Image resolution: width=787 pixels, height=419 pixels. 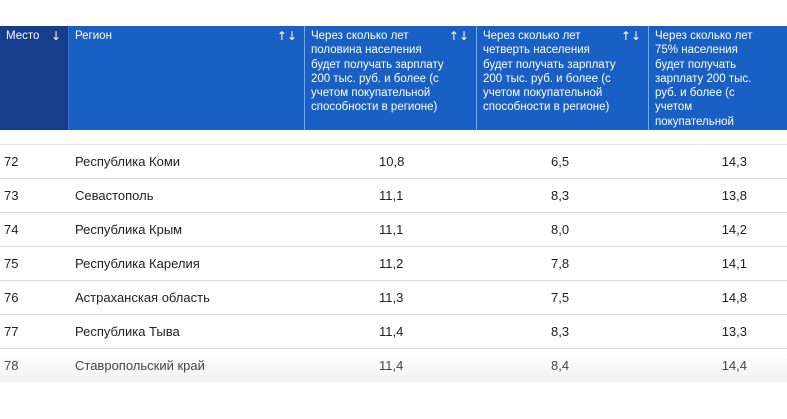 I want to click on place-cell: 74, so click(x=11, y=229).